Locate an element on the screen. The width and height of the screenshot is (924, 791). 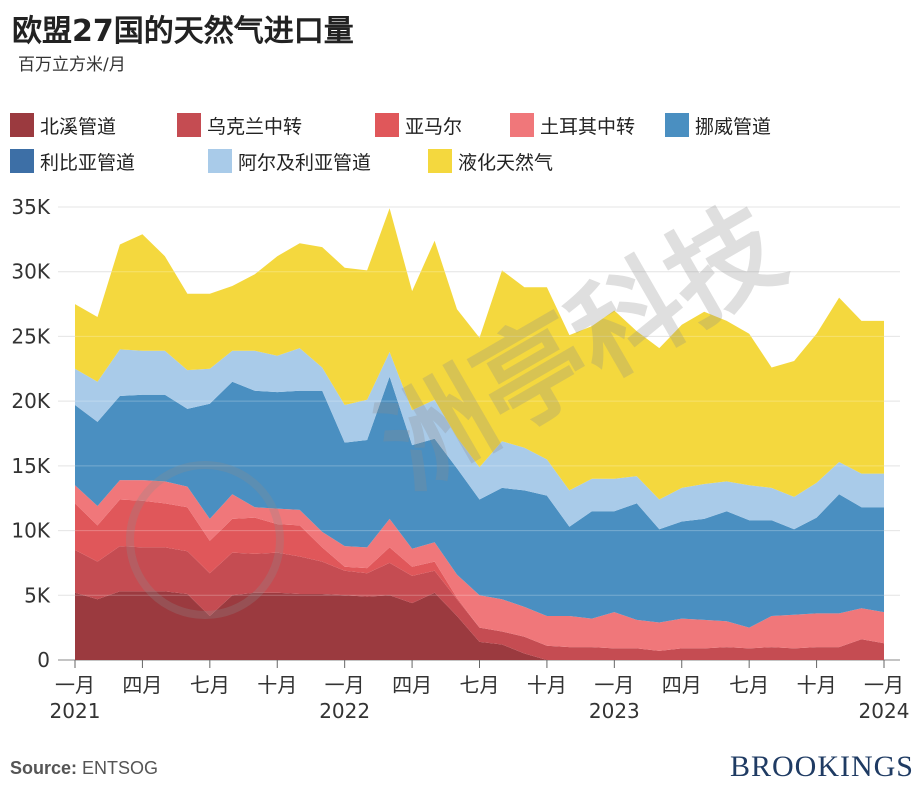
legend-label: 北溪管道 is located at coordinates (78, 126).